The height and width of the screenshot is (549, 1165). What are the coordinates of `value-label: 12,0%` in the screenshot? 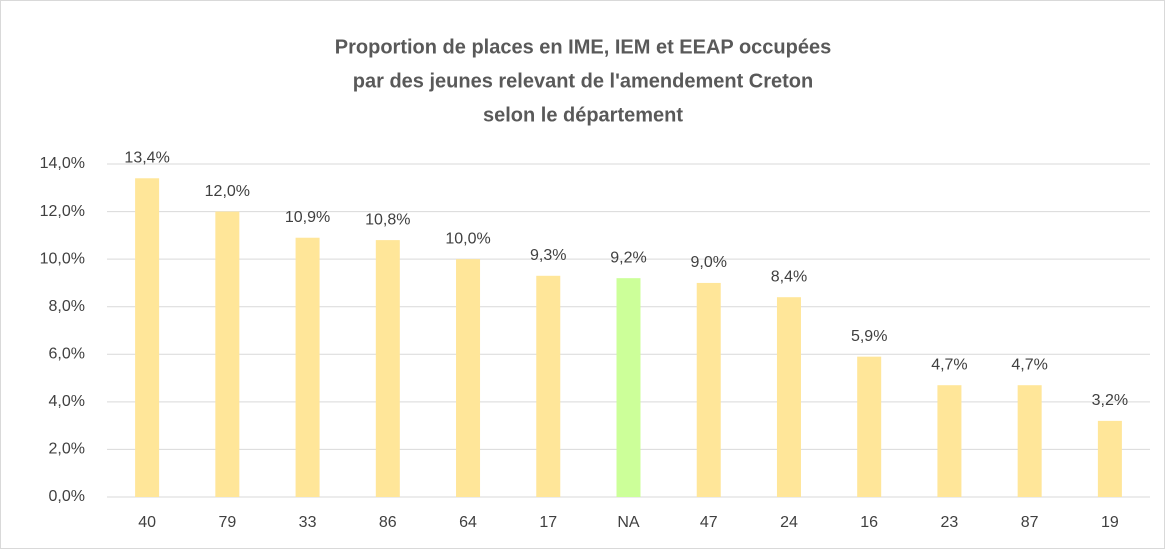 It's located at (227, 191).